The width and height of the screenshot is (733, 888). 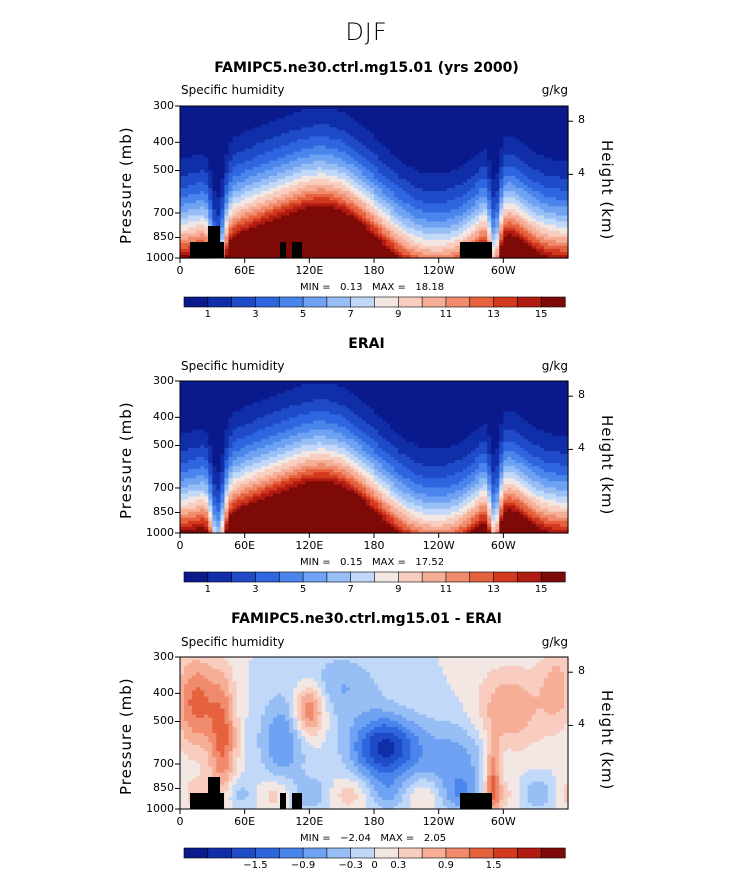 I want to click on panel-3-units-label: g/kg, so click(x=554, y=642).